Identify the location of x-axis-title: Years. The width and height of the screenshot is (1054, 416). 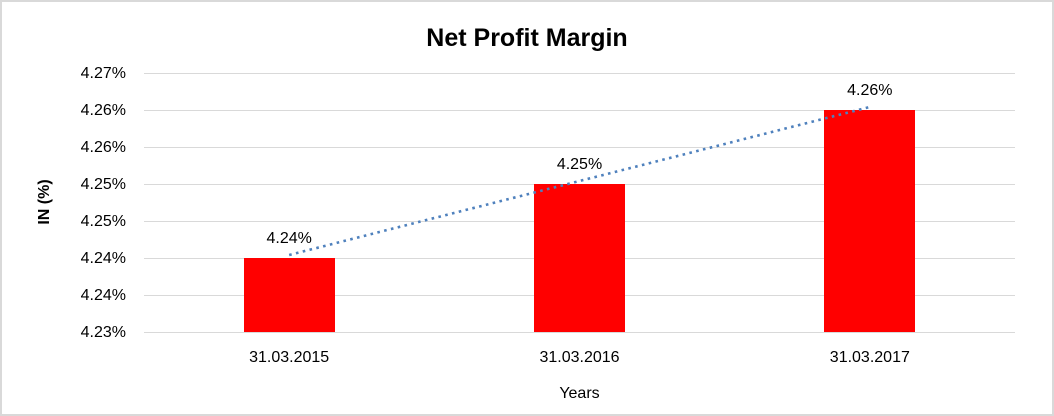
(579, 393).